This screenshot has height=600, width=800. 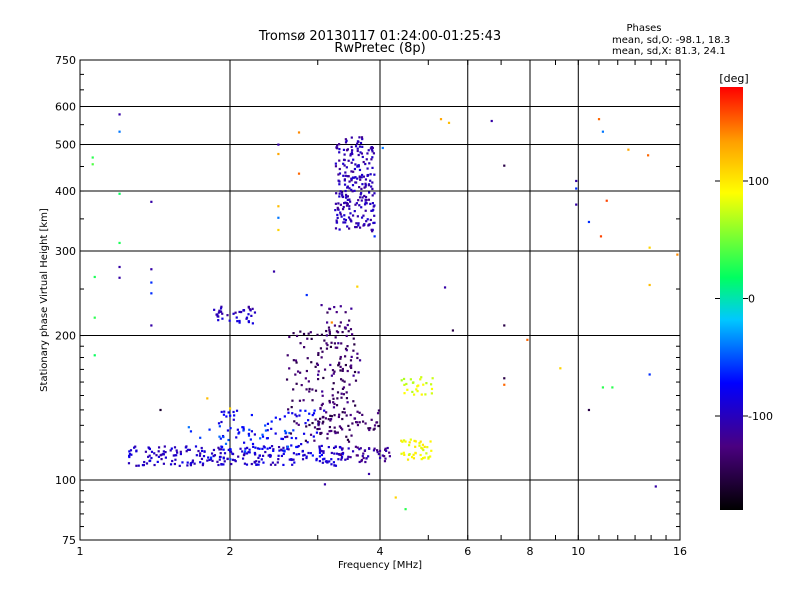 I want to click on x-tick-label: 10, so click(x=578, y=551).